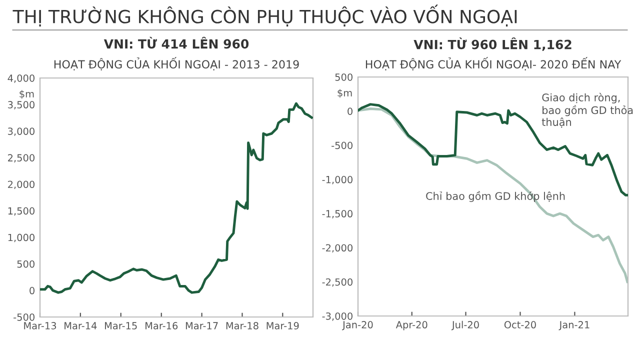  Describe the element at coordinates (357, 325) in the screenshot. I see `x-tick-label: Jan-20` at that location.